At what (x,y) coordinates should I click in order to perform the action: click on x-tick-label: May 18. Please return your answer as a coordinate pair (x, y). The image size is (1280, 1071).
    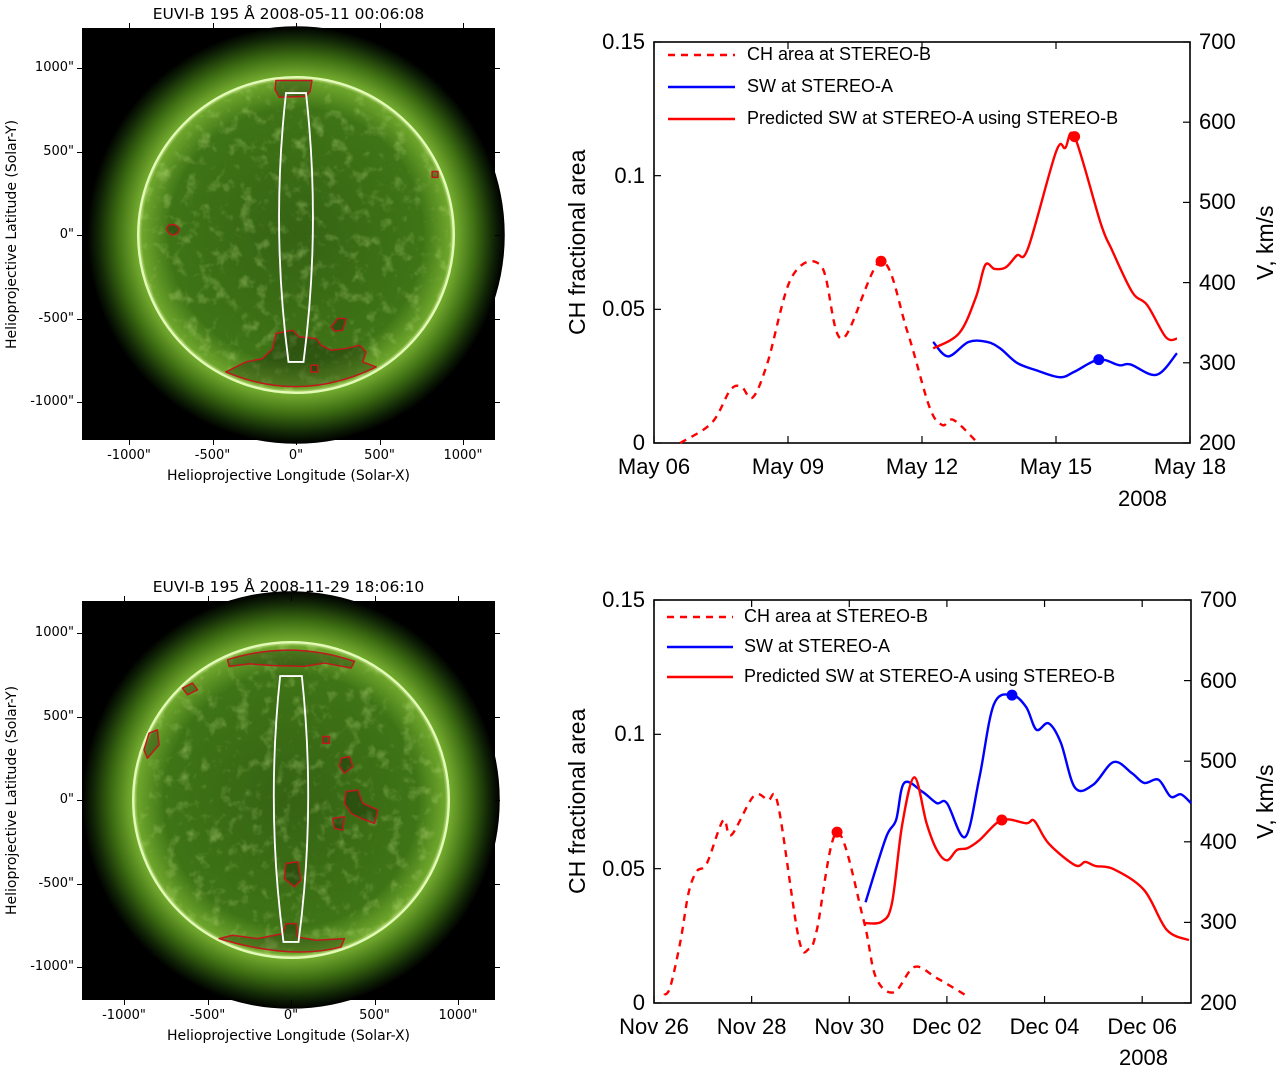
    Looking at the image, I should click on (1190, 466).